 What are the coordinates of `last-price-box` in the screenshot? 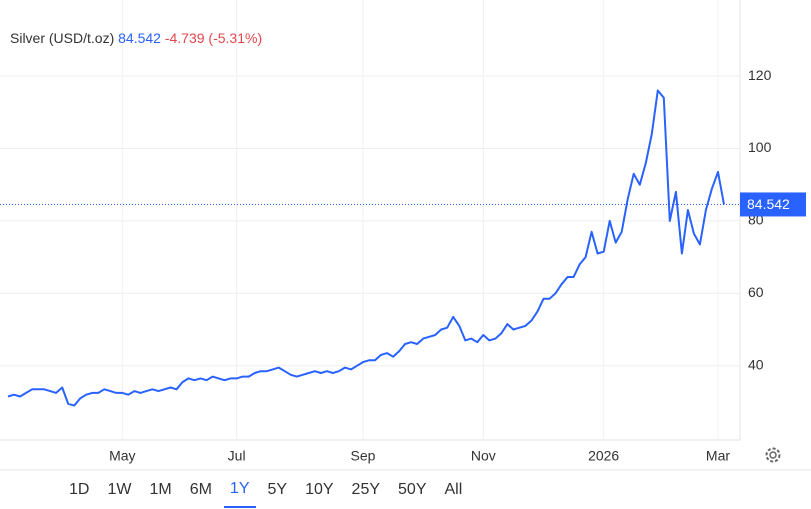 It's located at (773, 204).